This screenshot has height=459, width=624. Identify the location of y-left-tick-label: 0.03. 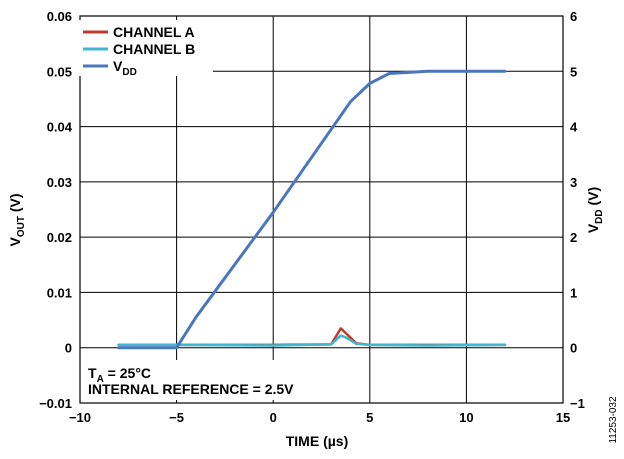
(59, 182).